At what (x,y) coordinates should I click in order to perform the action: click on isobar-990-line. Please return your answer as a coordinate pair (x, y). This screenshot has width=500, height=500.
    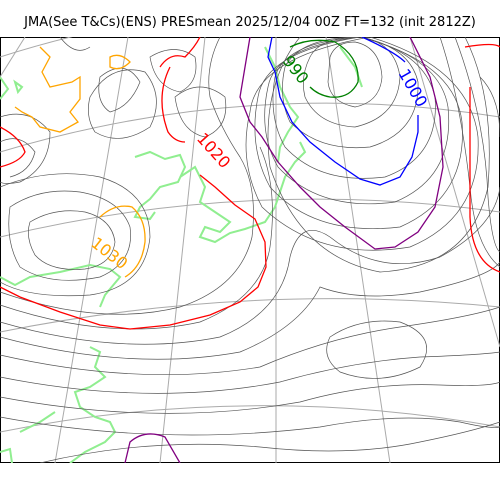
    Looking at the image, I should click on (324, 68).